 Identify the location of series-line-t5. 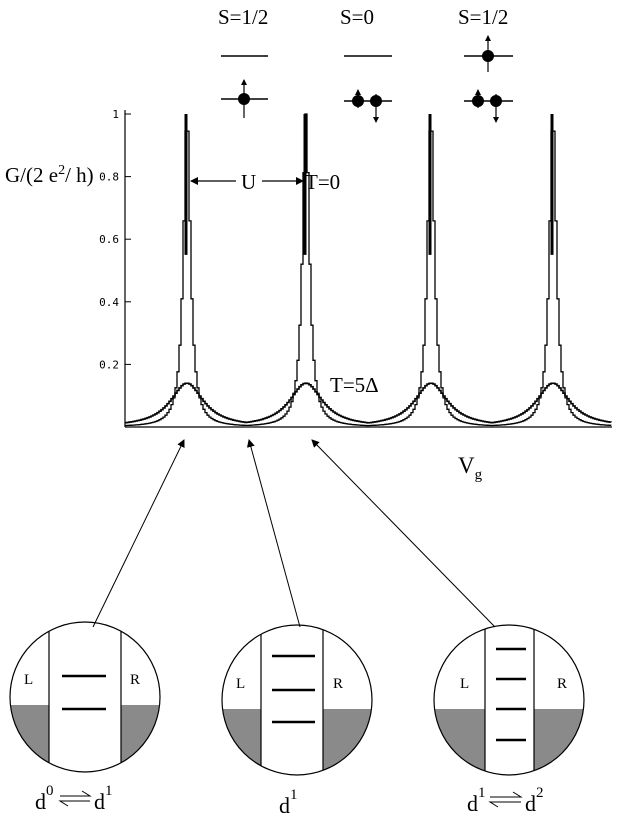
(368, 403).